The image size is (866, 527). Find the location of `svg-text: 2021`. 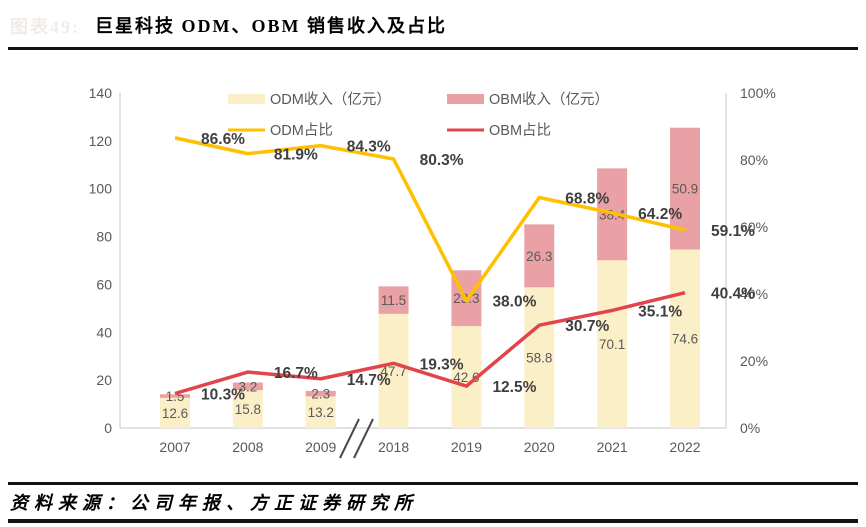

svg-text: 2021 is located at coordinates (612, 447).